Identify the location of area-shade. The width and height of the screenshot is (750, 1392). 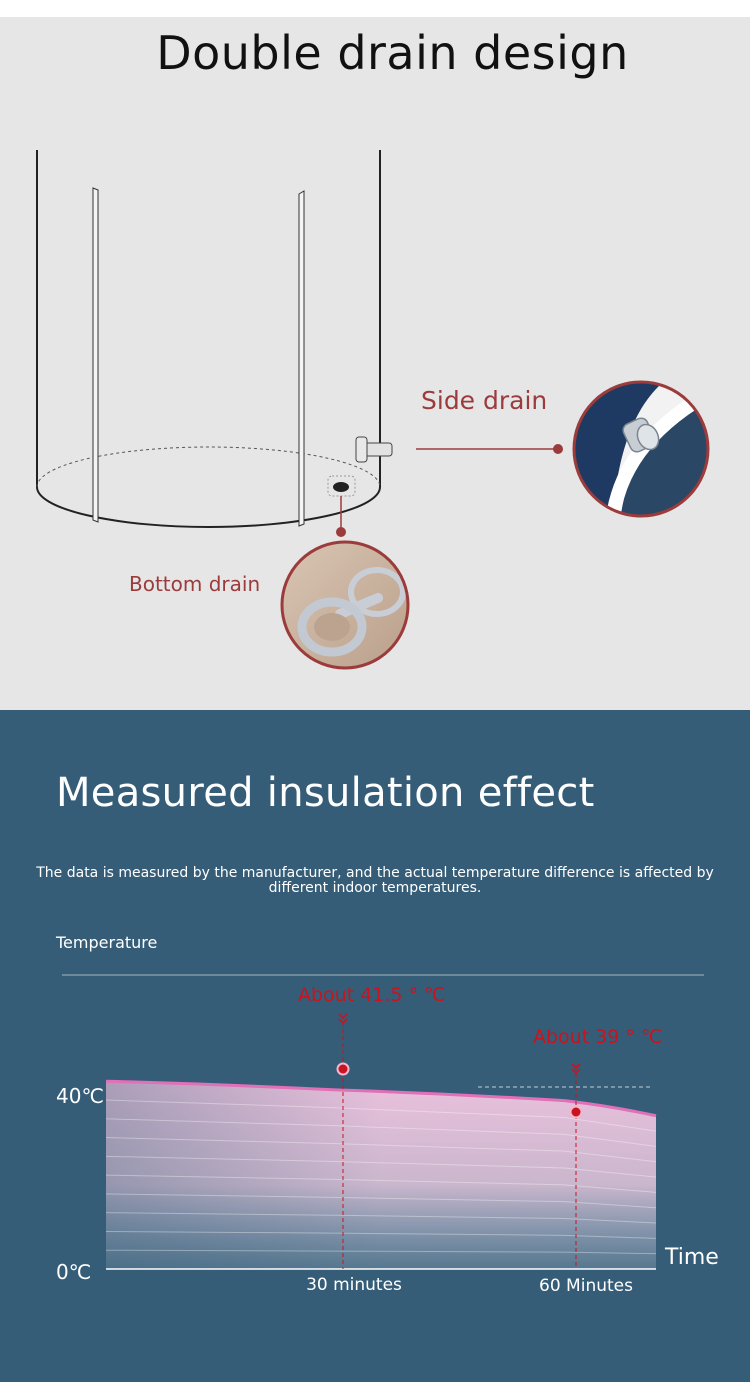
(381, 1175).